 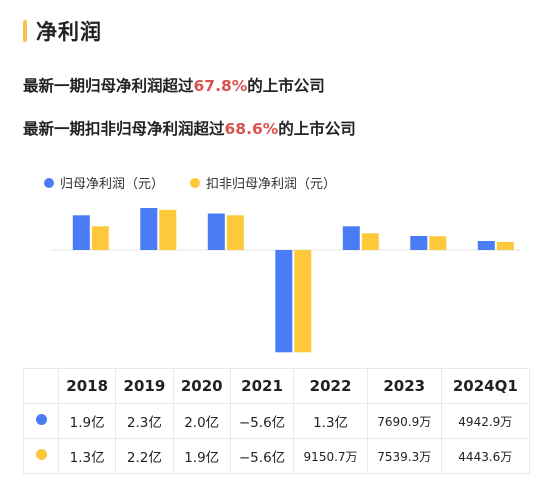 I want to click on bar-series2-2020, so click(x=235, y=232).